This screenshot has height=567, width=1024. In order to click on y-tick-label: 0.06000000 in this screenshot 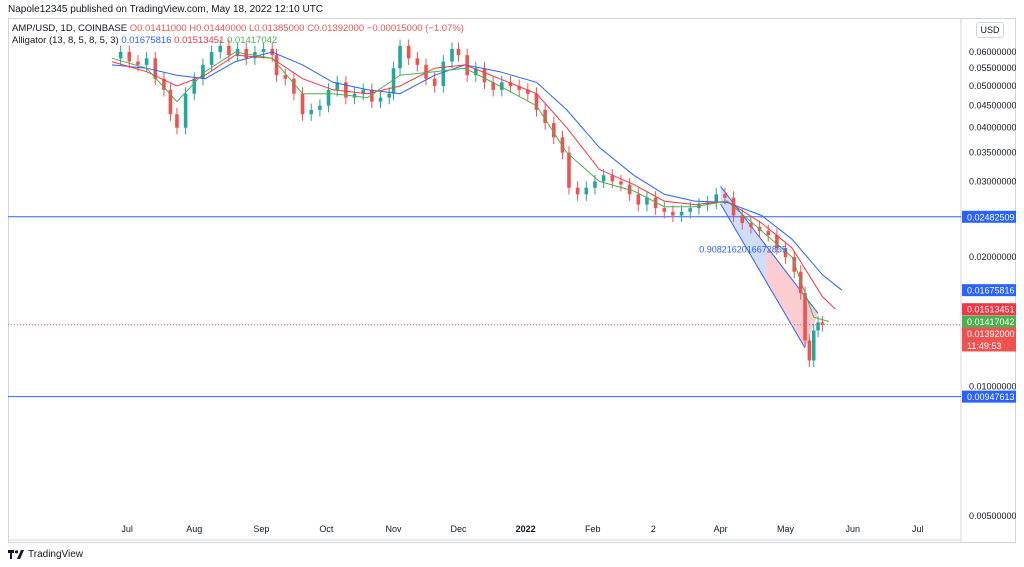, I will do `click(992, 52)`.